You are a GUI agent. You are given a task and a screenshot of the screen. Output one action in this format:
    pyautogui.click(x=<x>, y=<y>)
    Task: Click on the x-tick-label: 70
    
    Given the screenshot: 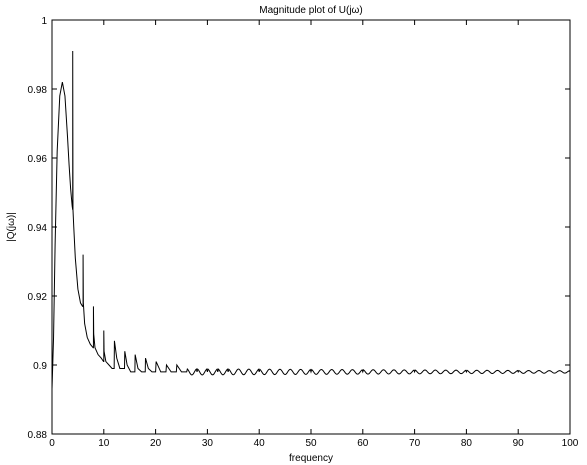 What is the action you would take?
    pyautogui.click(x=415, y=443)
    